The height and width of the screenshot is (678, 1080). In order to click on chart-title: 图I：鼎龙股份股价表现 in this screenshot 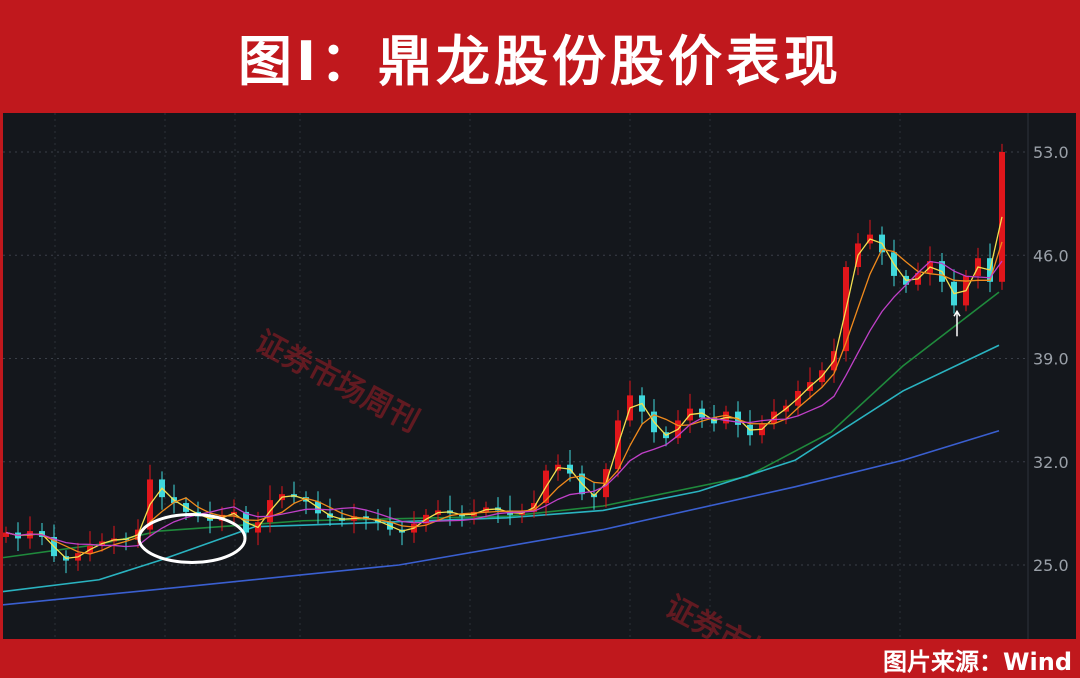, I will do `click(540, 61)`.